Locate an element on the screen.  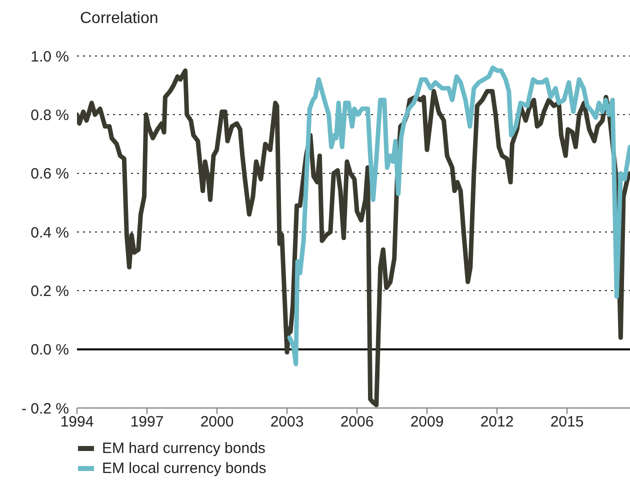
y-tick-label: 0.0 % is located at coordinates (49, 350).